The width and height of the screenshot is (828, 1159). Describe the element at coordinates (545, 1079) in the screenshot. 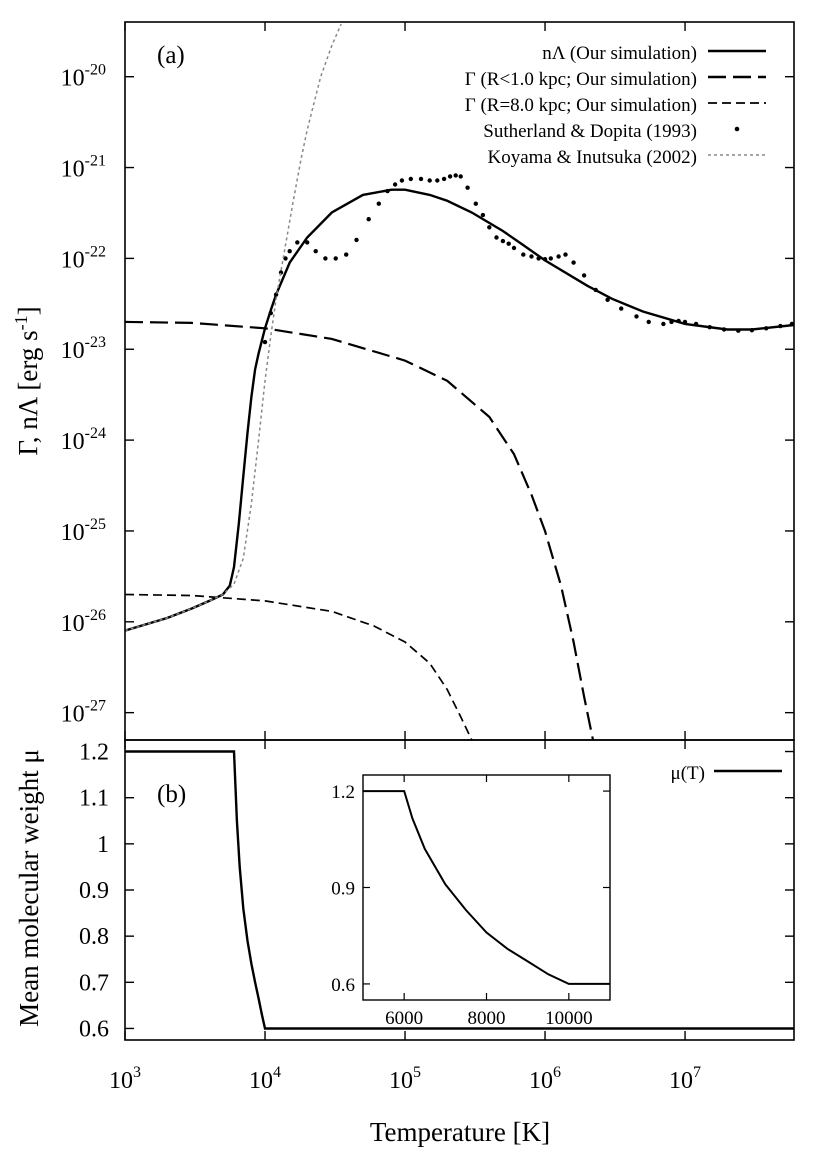

I see `x-tick-label: 10⁶` at that location.